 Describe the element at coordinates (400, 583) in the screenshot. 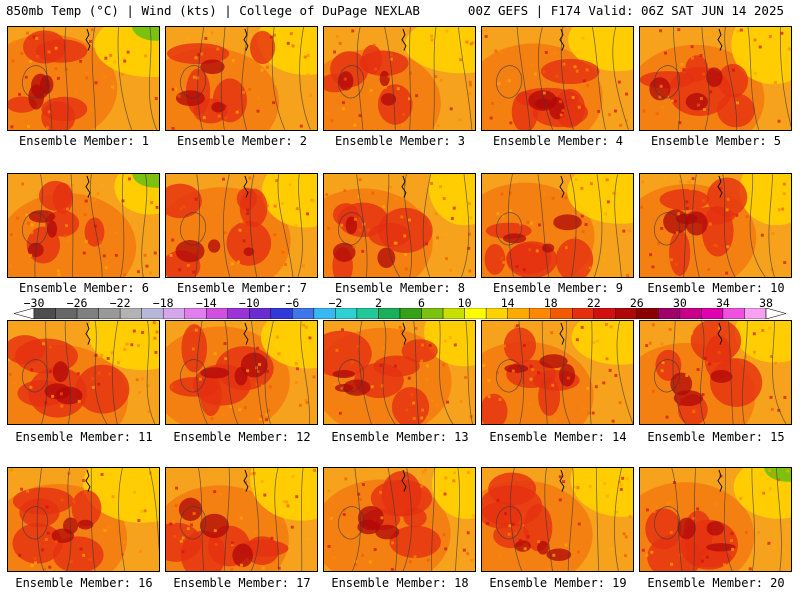

I see `ensemble-member-label: Ensemble Member: 18` at that location.